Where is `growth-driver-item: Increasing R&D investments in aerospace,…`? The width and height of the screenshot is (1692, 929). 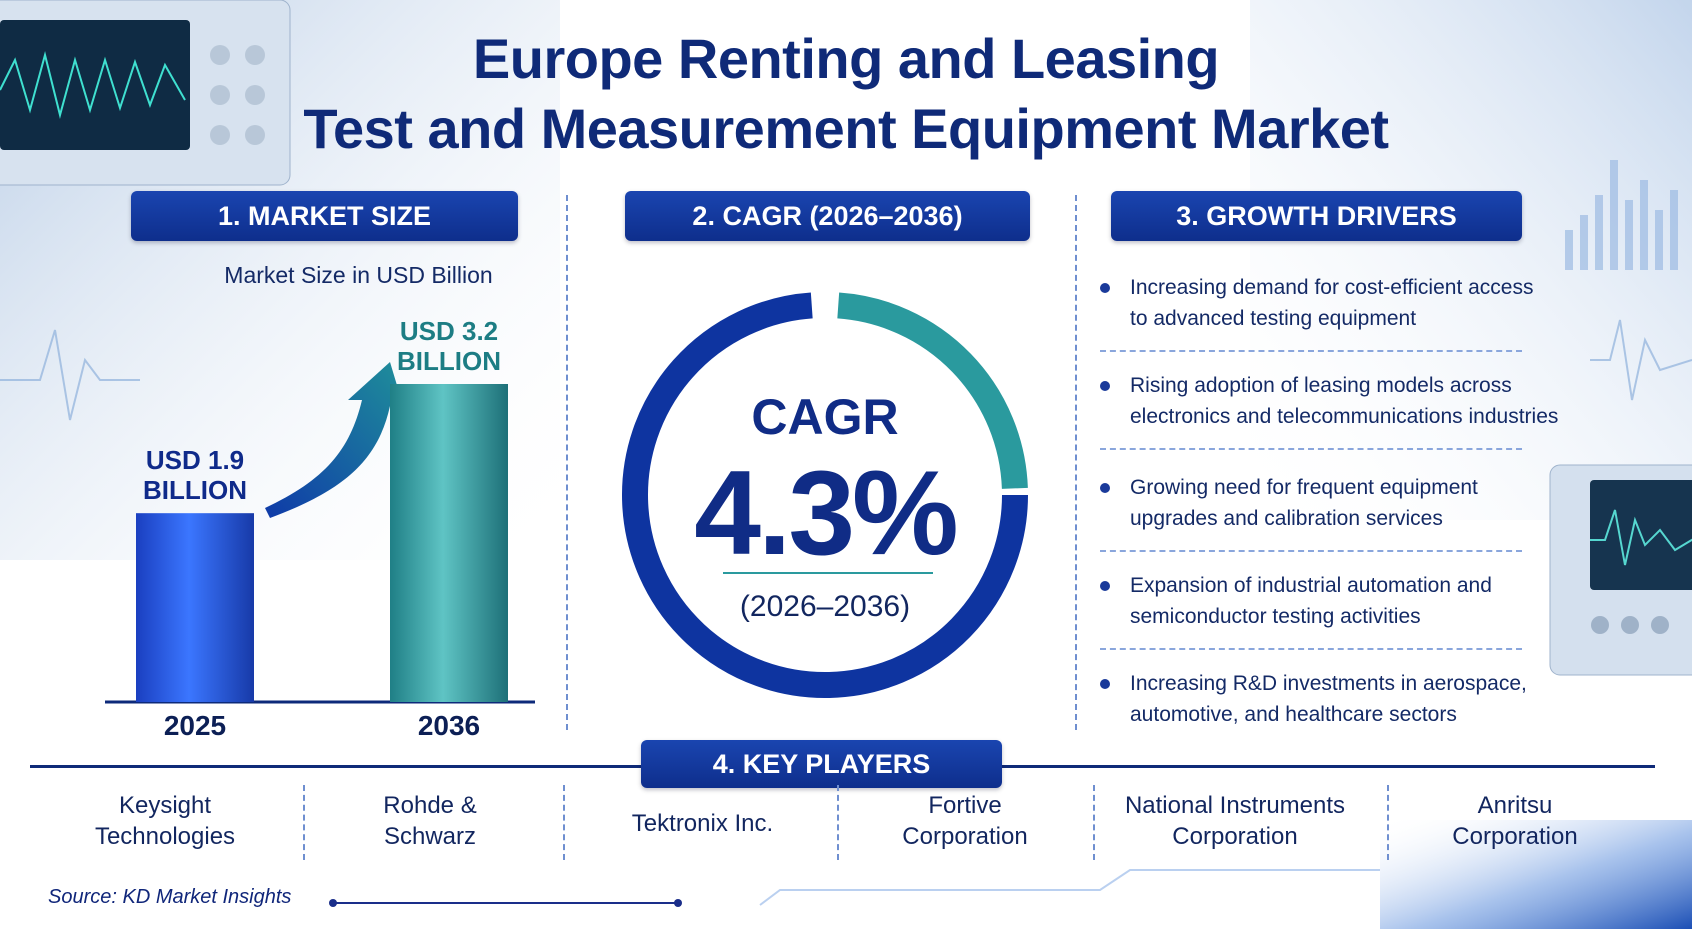
growth-driver-item: Increasing R&D investments in aerospace,… is located at coordinates (1345, 699).